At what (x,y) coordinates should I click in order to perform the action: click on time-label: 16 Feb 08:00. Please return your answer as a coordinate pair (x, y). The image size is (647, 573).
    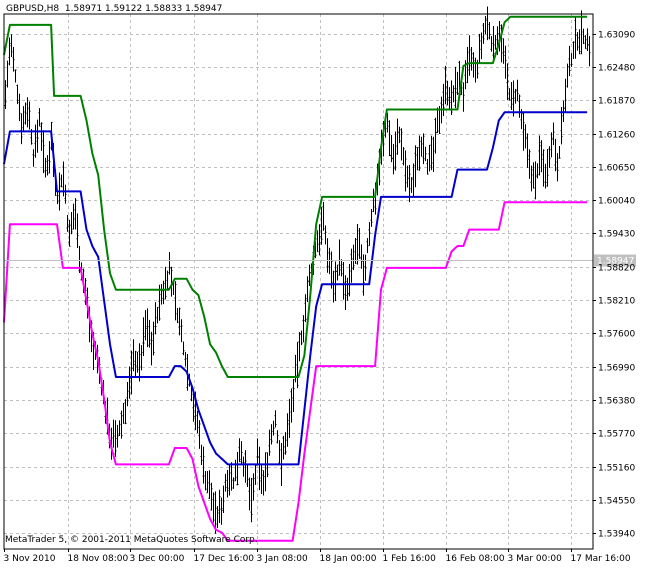
    Looking at the image, I should click on (475, 559).